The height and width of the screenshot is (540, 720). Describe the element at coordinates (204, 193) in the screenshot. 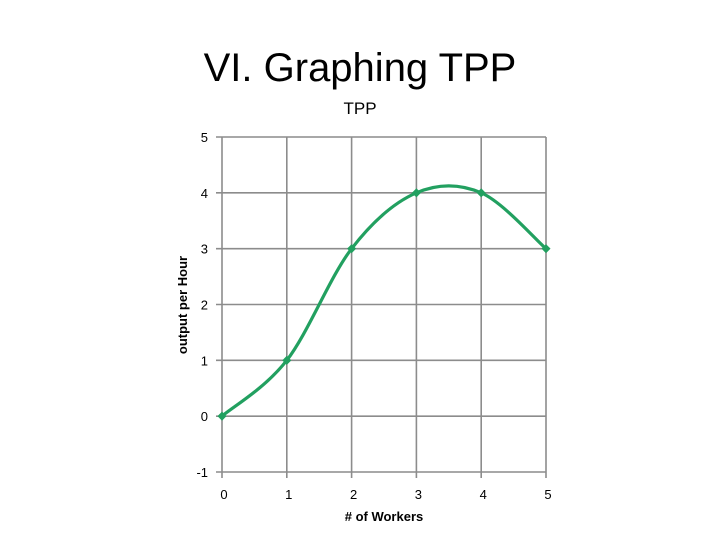

I see `y-tick-label: 4` at that location.